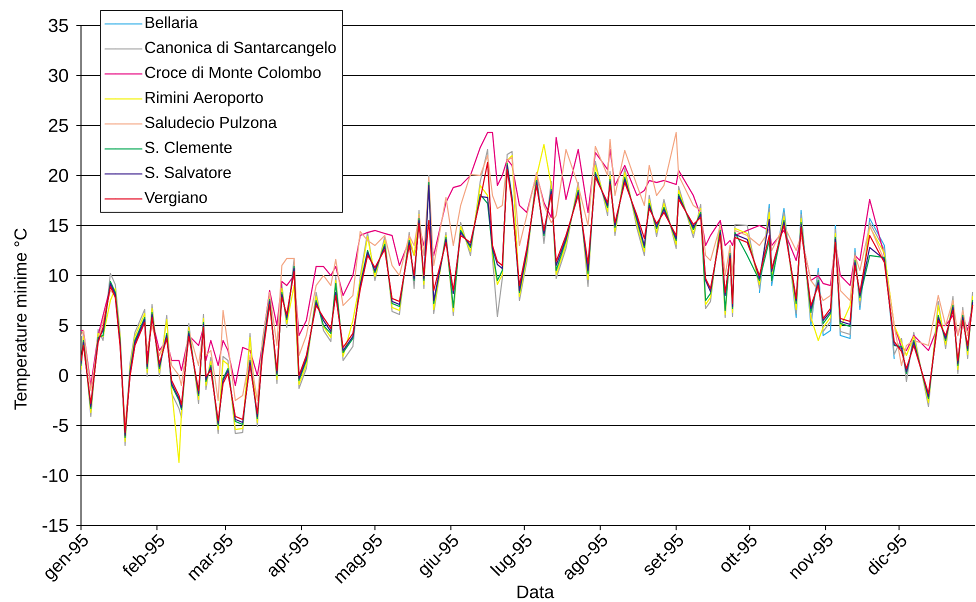 The image size is (976, 602). I want to click on legend-label: Canonica di Santarcangelo, so click(240, 48).